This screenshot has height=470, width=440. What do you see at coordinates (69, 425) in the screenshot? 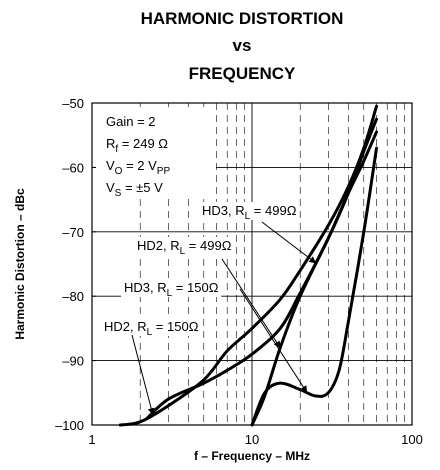
I see `y-tick-label: –100` at bounding box center [69, 425].